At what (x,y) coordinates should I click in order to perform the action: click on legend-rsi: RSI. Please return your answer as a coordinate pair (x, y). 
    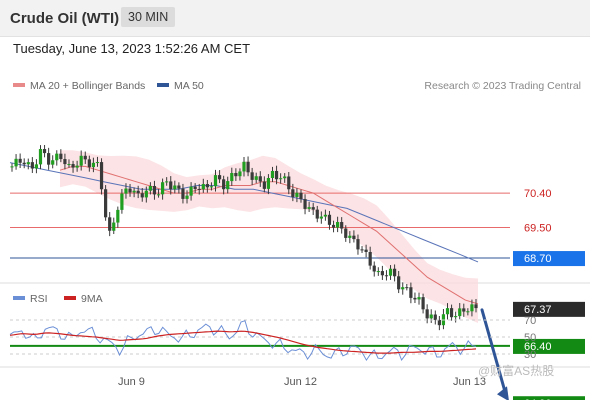
    Looking at the image, I should click on (30, 299).